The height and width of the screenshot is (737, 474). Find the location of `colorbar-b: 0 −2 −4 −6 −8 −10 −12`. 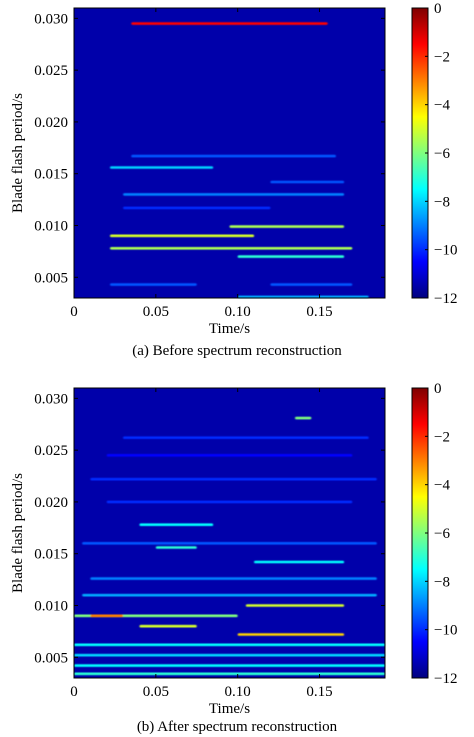

colorbar-b: 0 −2 −4 −6 −8 −10 −12 is located at coordinates (434, 534).